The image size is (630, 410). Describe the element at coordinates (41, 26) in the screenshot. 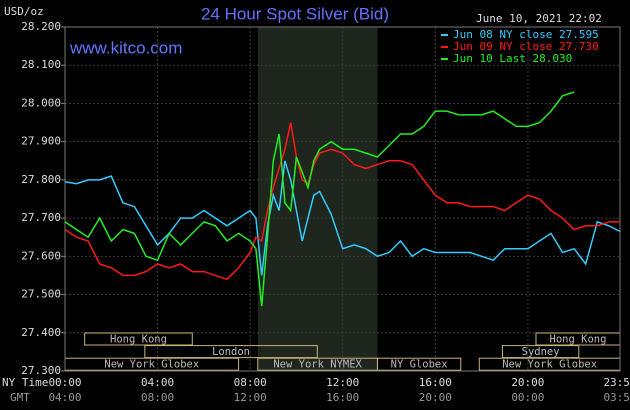

I see `y-tick-label: 28.200` at that location.